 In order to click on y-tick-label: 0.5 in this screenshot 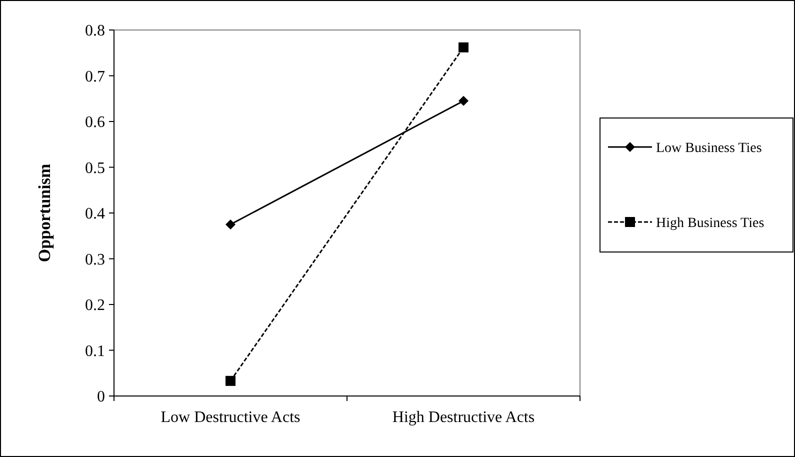, I will do `click(95, 168)`.